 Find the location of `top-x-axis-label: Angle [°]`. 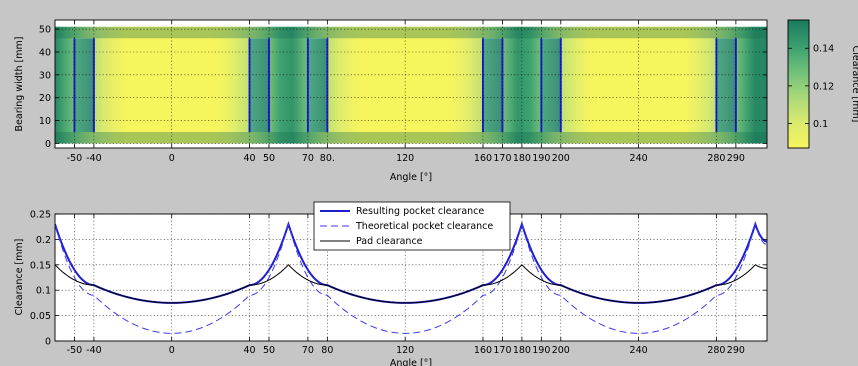

top-x-axis-label: Angle [°] is located at coordinates (411, 177).